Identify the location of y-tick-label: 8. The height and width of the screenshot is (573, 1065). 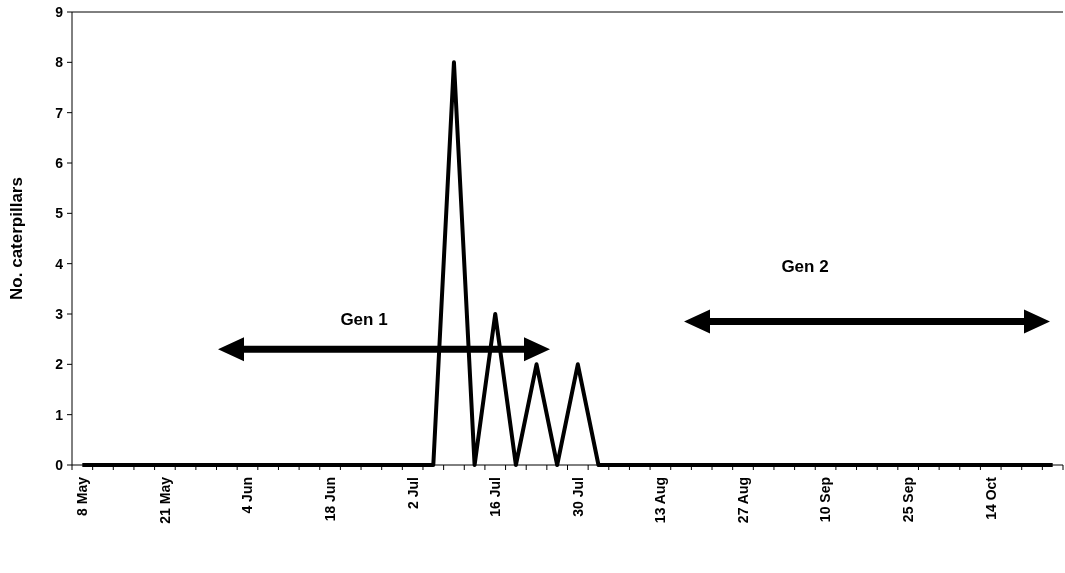
(59, 62).